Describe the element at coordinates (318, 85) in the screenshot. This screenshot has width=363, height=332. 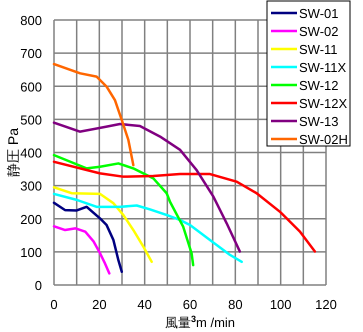
I see `legend-label: SW-12` at that location.